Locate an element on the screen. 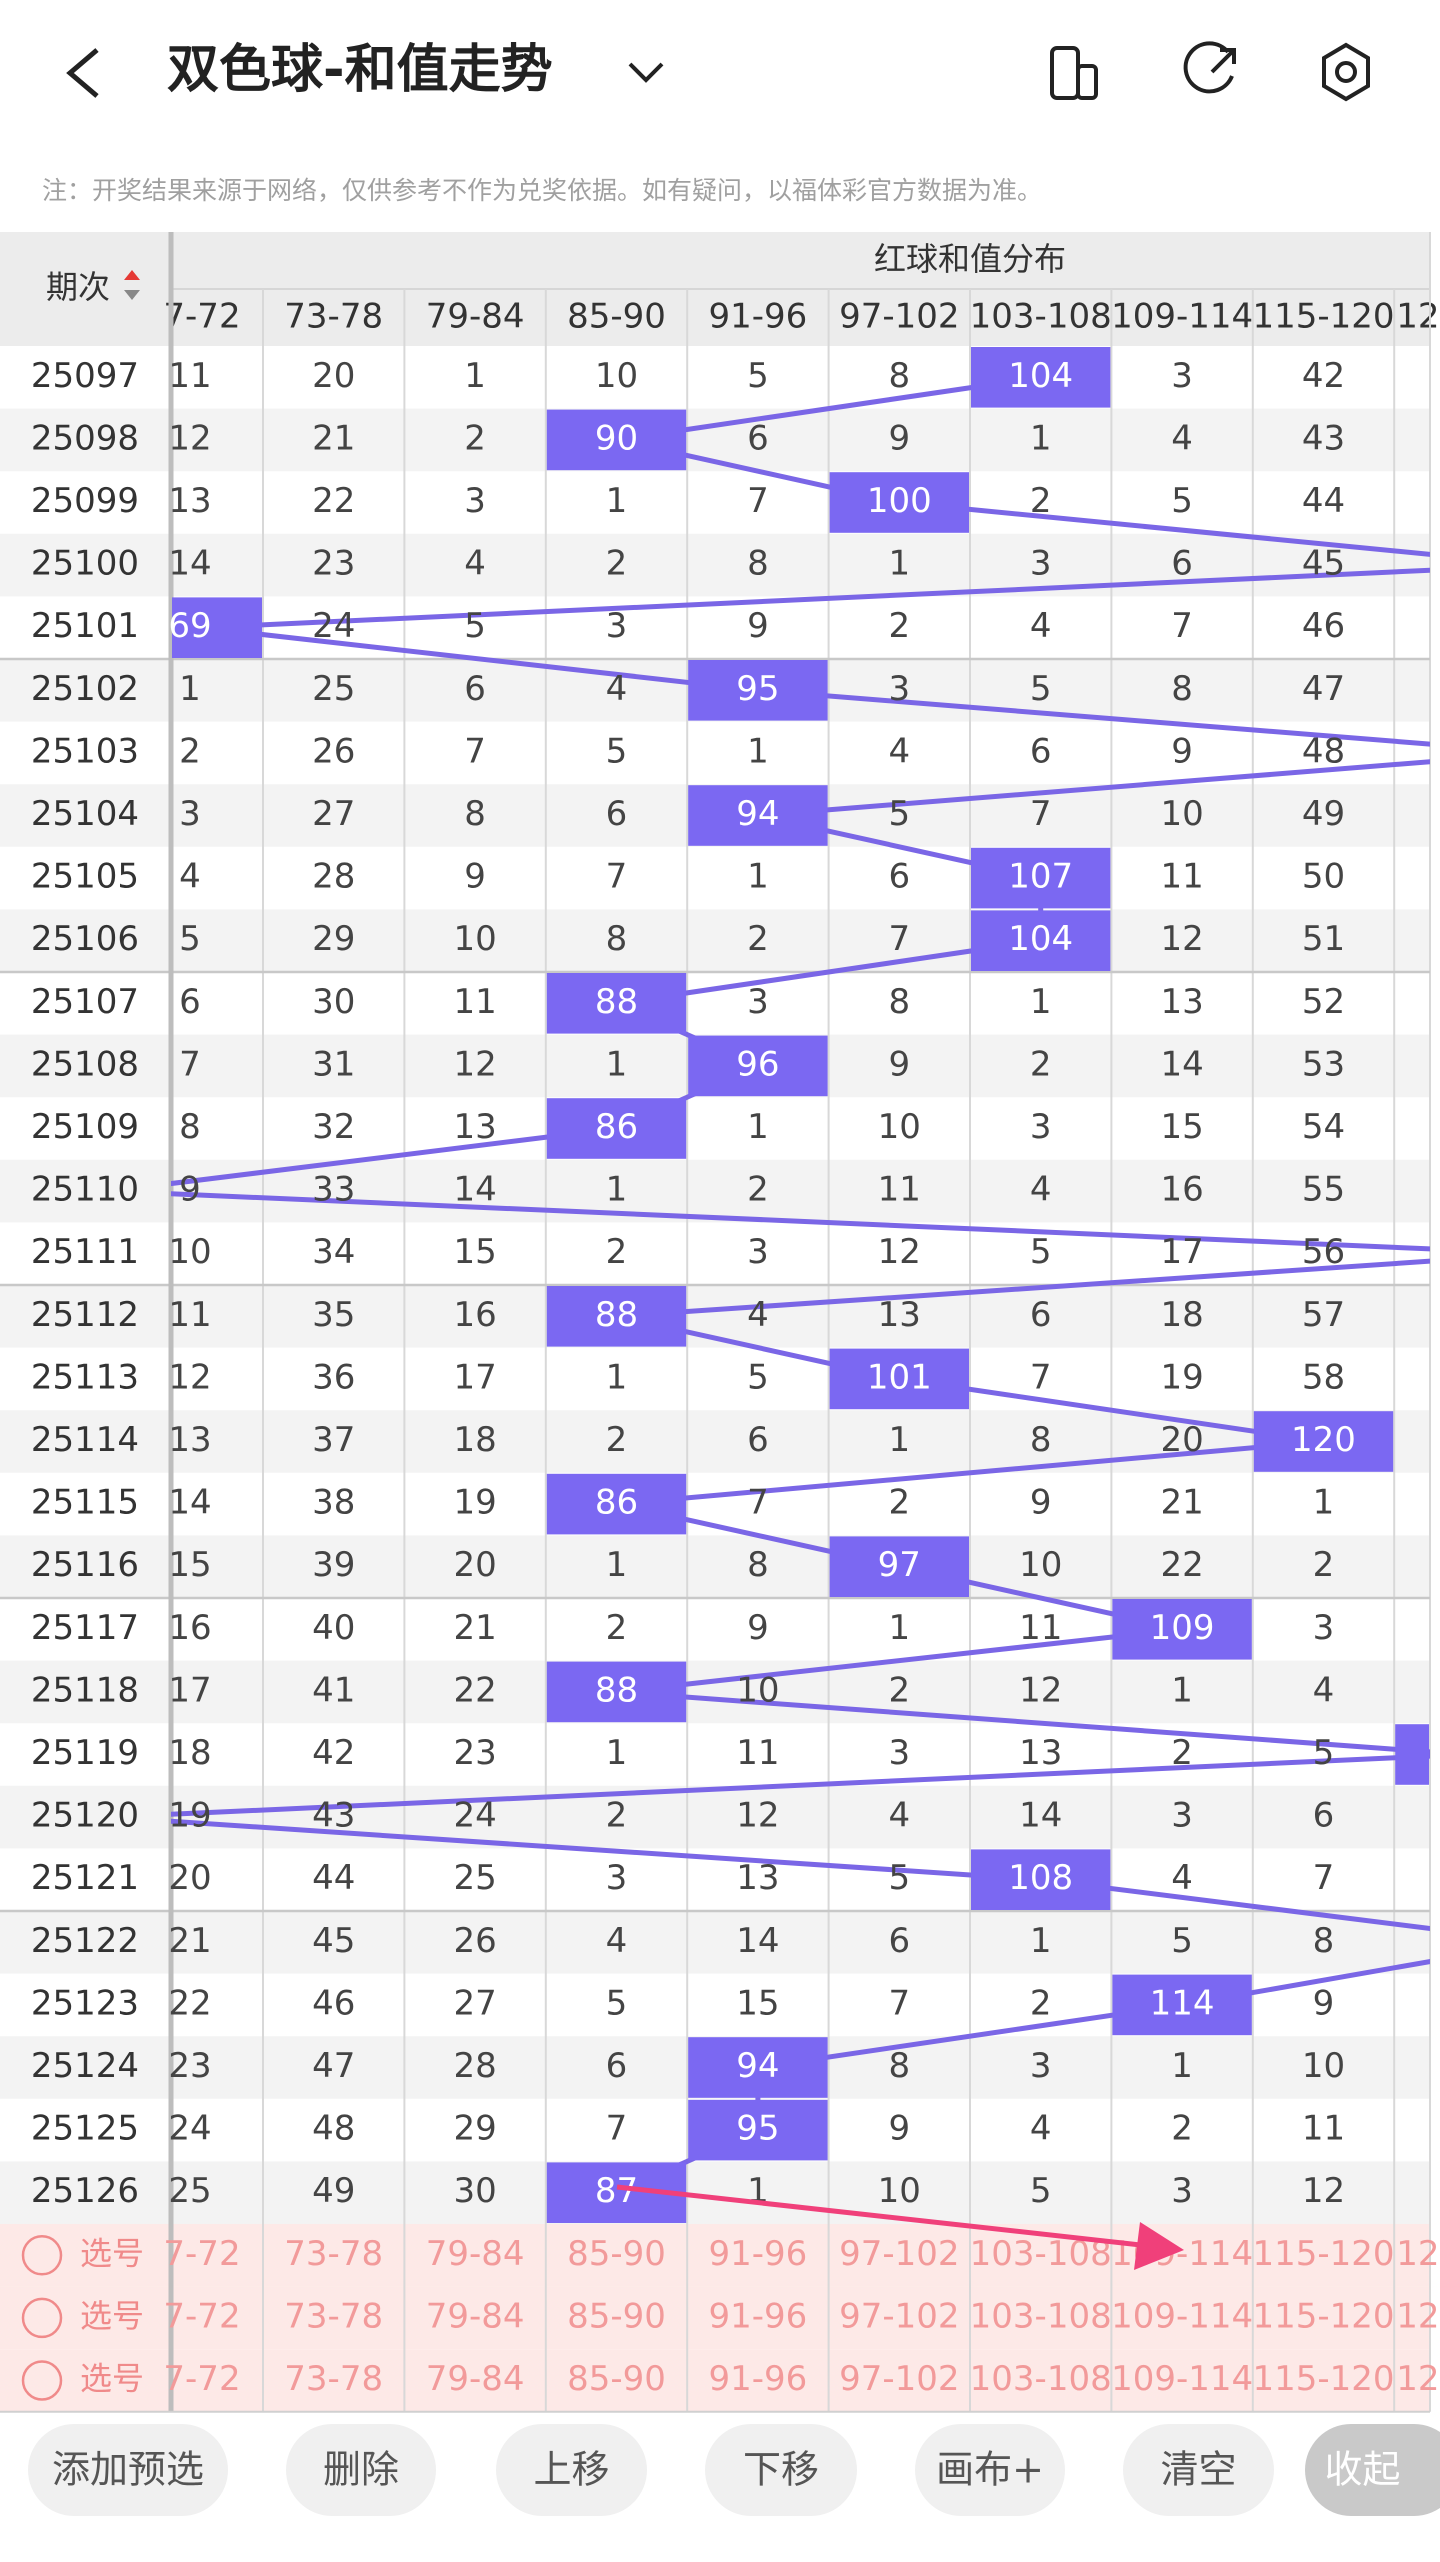 Image resolution: width=1440 pixels, height=2562 pixels. title-dropdown is located at coordinates (646, 72).